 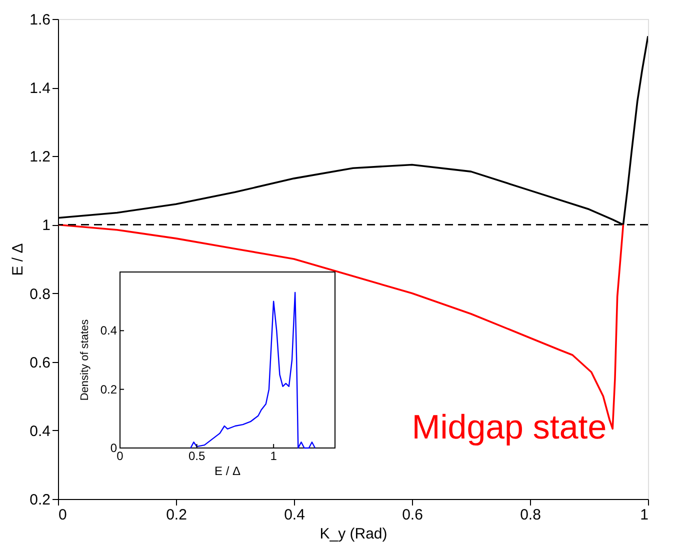 What do you see at coordinates (509, 427) in the screenshot?
I see `annotation: Midgap state` at bounding box center [509, 427].